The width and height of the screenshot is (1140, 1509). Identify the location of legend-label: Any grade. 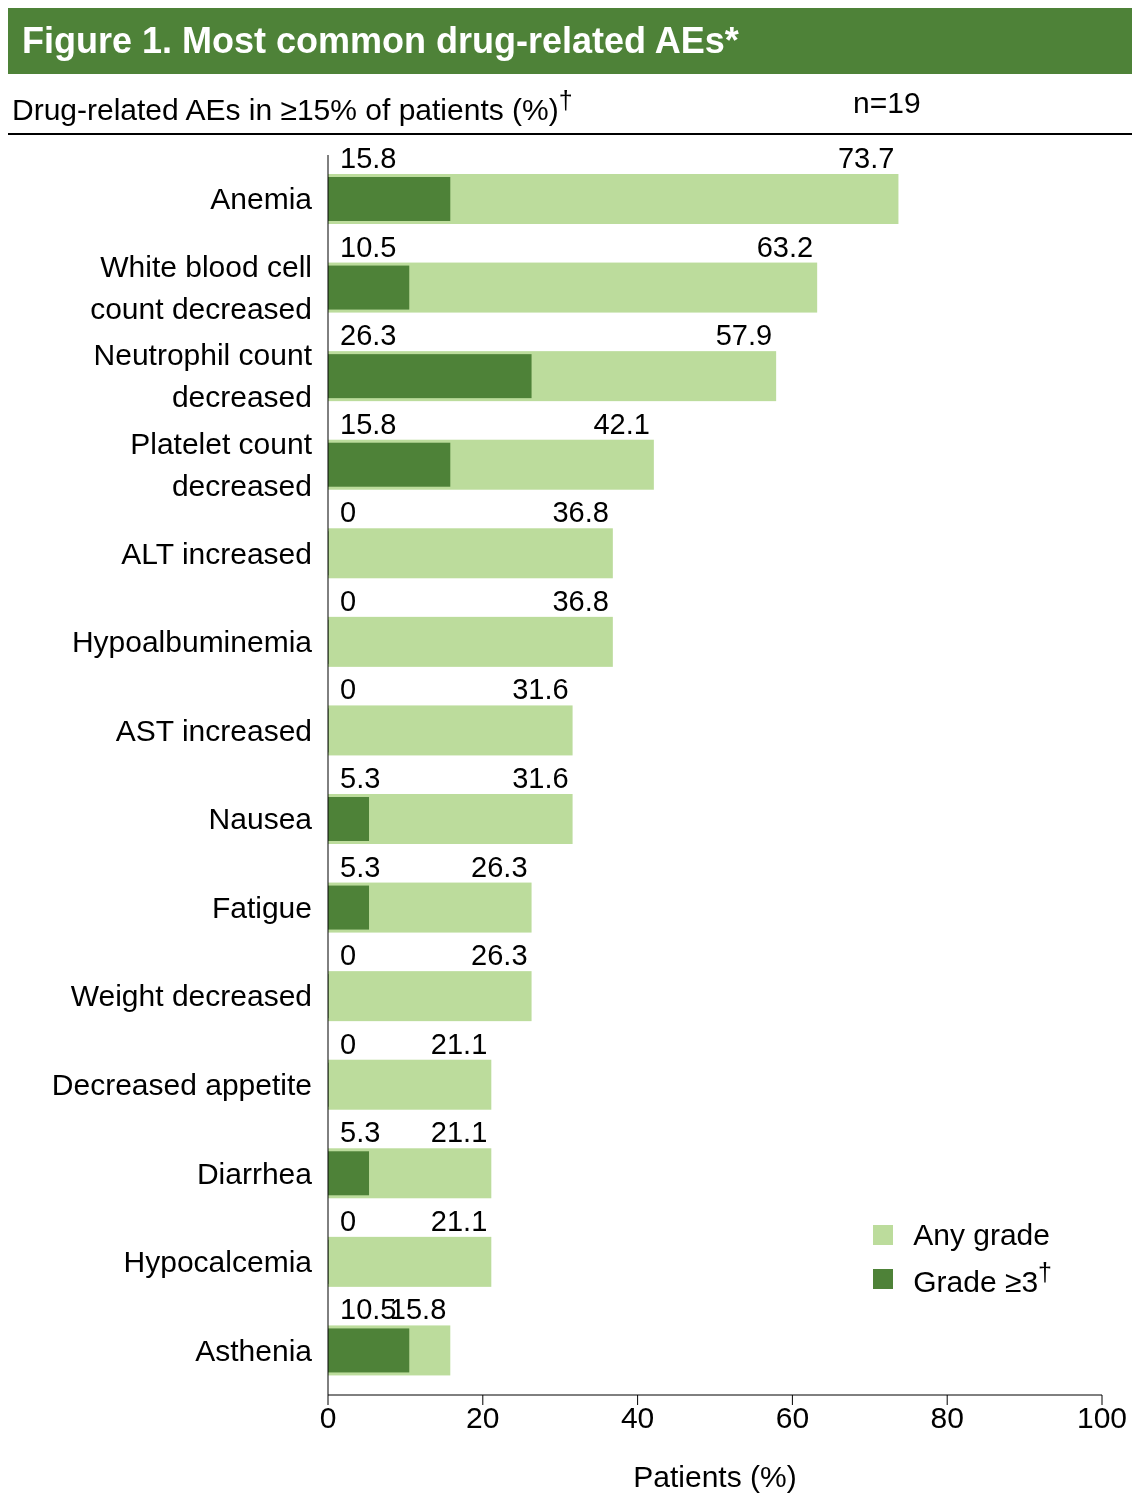
(981, 1235).